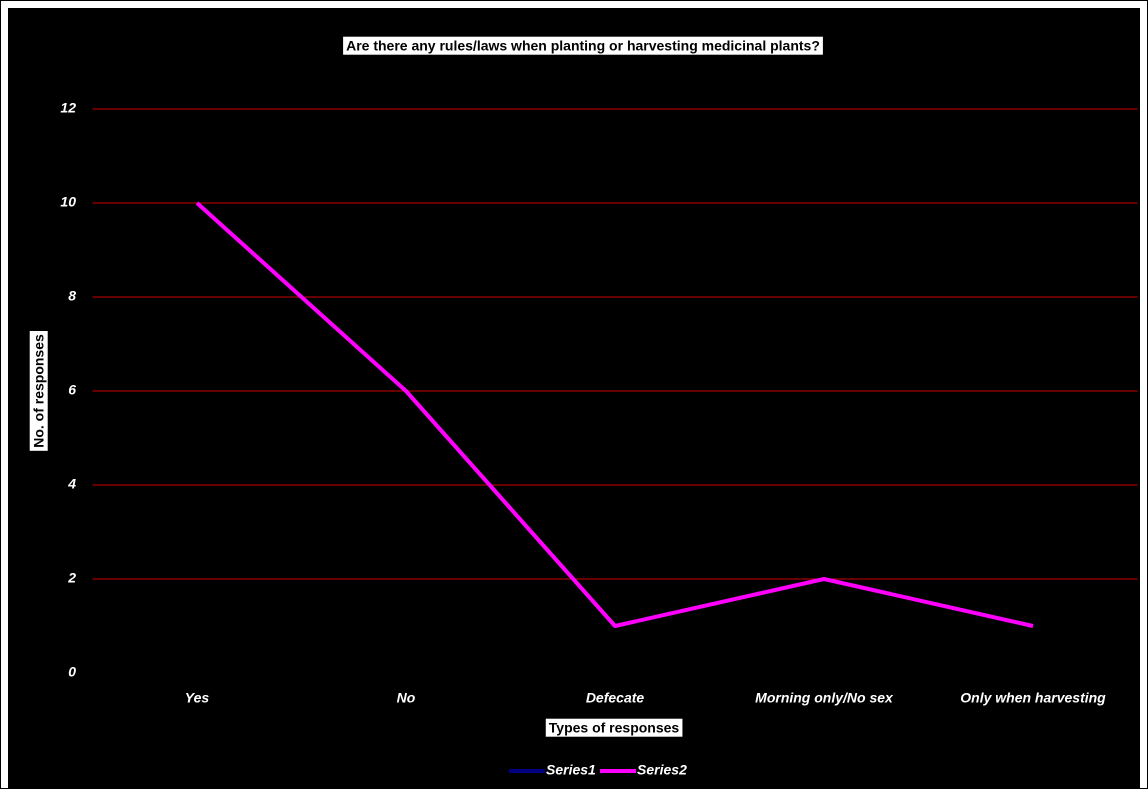 The width and height of the screenshot is (1148, 789). Describe the element at coordinates (662, 770) in the screenshot. I see `legend-label: Series2` at that location.